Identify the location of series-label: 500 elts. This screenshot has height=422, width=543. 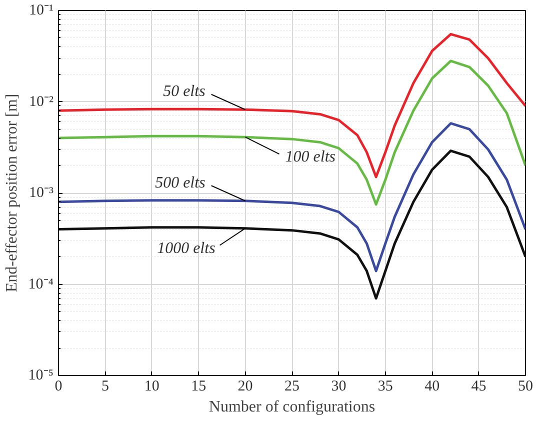
(180, 183).